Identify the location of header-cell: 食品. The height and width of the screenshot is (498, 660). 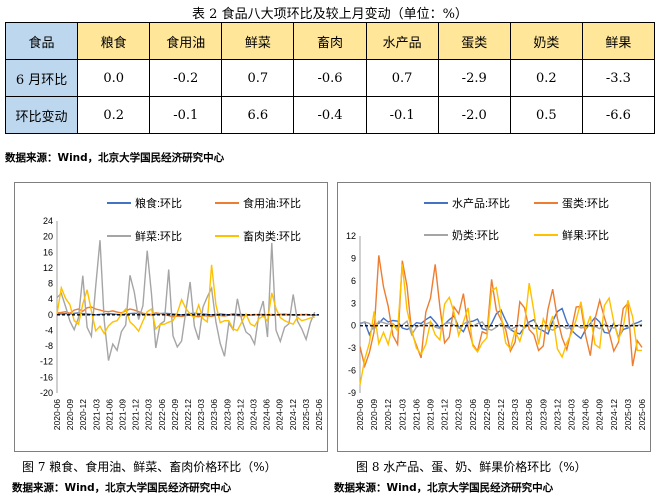
(41, 41).